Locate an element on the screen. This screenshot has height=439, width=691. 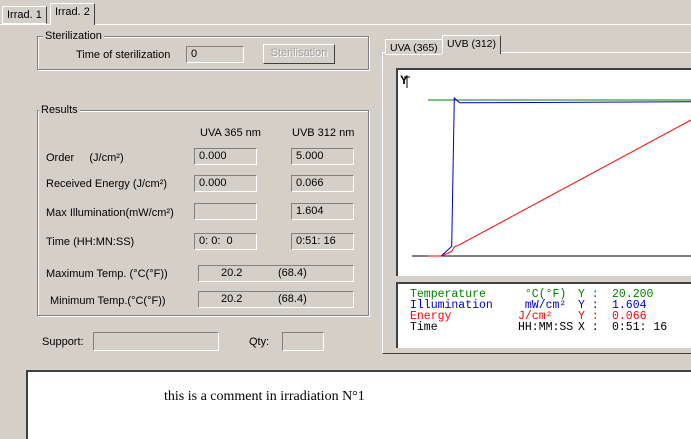
sterilisation-button-label: Sterilisation is located at coordinates (299, 53).